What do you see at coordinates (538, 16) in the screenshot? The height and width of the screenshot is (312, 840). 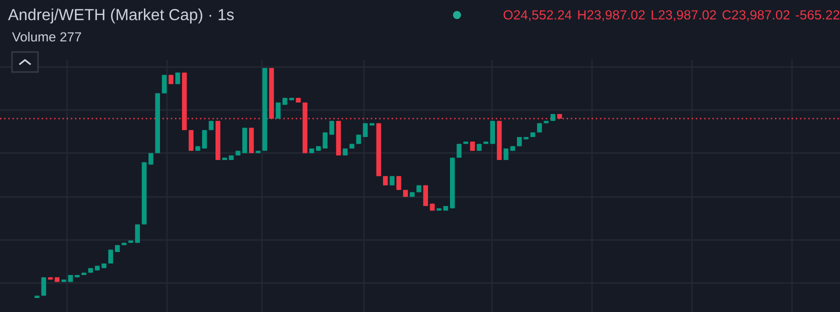 I see `text: O24,552.24` at bounding box center [538, 16].